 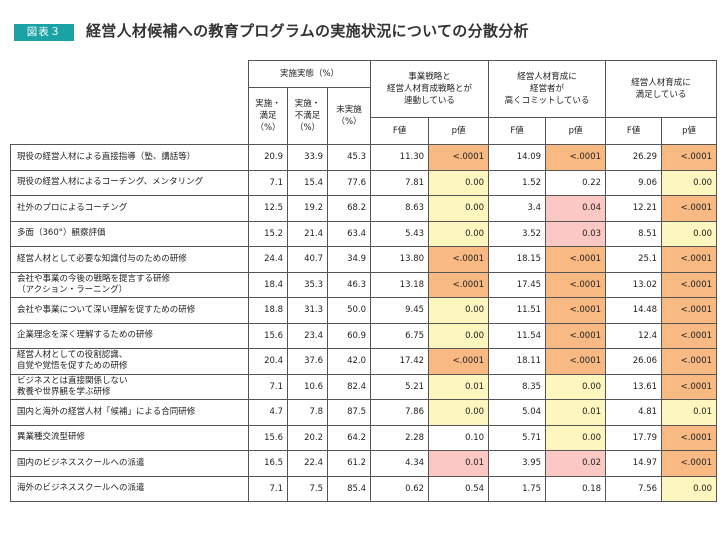 I want to click on pct-implemented-unsatisfied: 37.6, so click(x=307, y=361).